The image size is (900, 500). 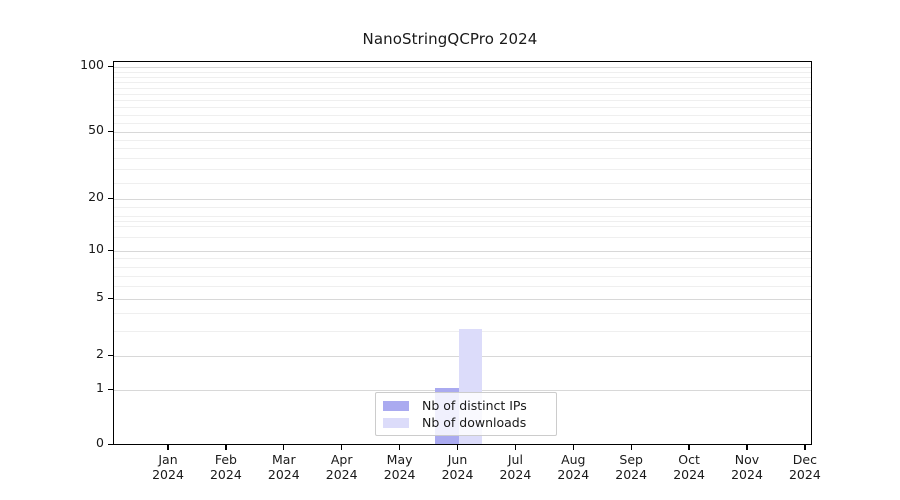 What do you see at coordinates (96, 248) in the screenshot?
I see `y-axis-tick-label: 10` at bounding box center [96, 248].